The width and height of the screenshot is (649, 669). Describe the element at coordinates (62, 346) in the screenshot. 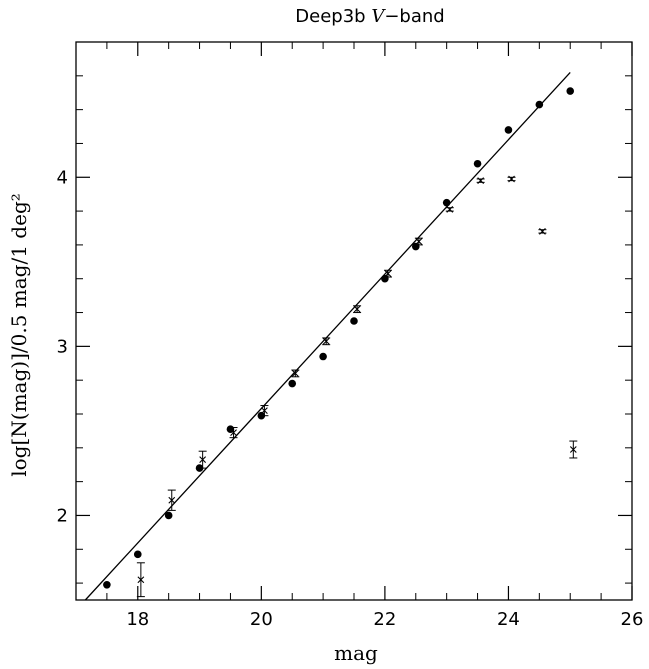

I see `y-tick-label: 3` at that location.